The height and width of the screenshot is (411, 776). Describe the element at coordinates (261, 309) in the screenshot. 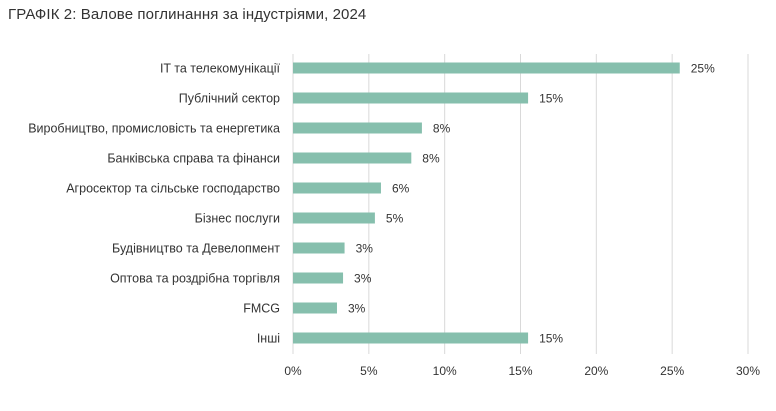

I see `category-label: FMCG` at that location.